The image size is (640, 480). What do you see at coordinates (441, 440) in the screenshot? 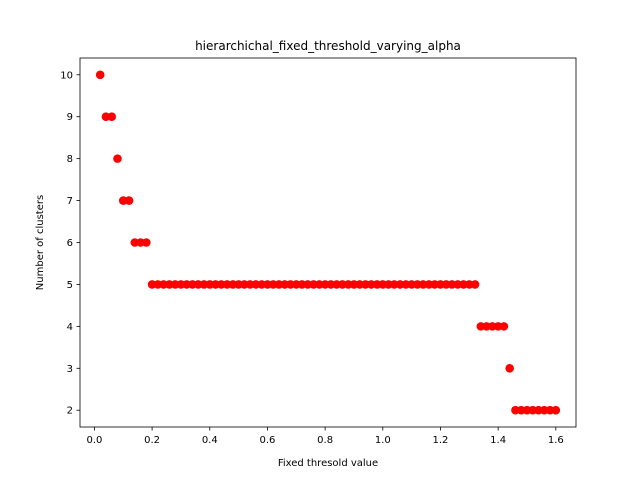
I see `x-tick-label: 1.2` at bounding box center [441, 440].